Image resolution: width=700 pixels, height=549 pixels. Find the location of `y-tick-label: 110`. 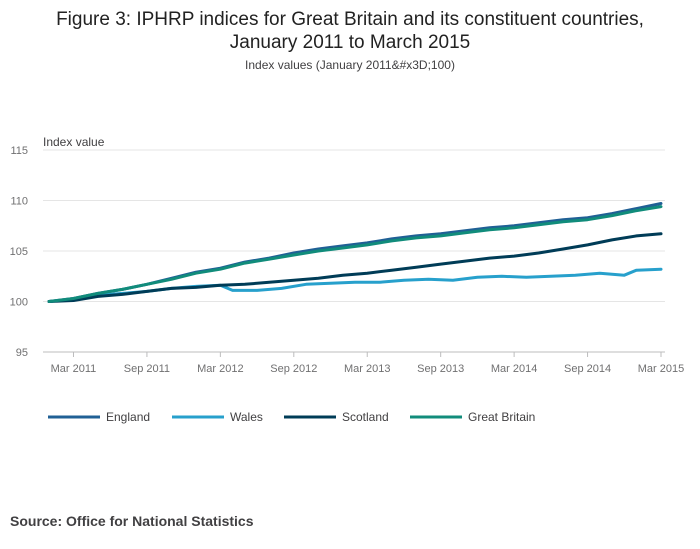

y-tick-label: 110 is located at coordinates (19, 202).